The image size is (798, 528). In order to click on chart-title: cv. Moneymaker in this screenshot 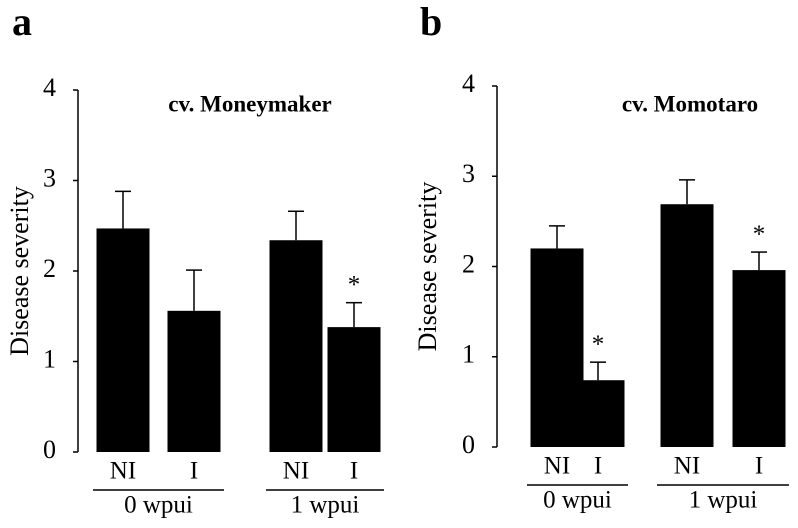, I will do `click(250, 103)`.